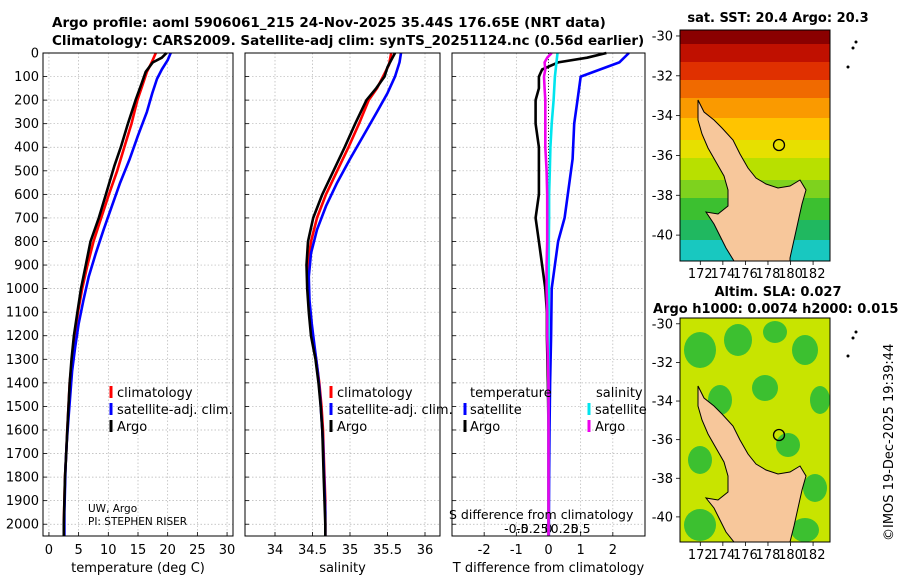 This screenshot has height=580, width=900. What do you see at coordinates (227, 550) in the screenshot?
I see `x-tick-label: 30` at bounding box center [227, 550].